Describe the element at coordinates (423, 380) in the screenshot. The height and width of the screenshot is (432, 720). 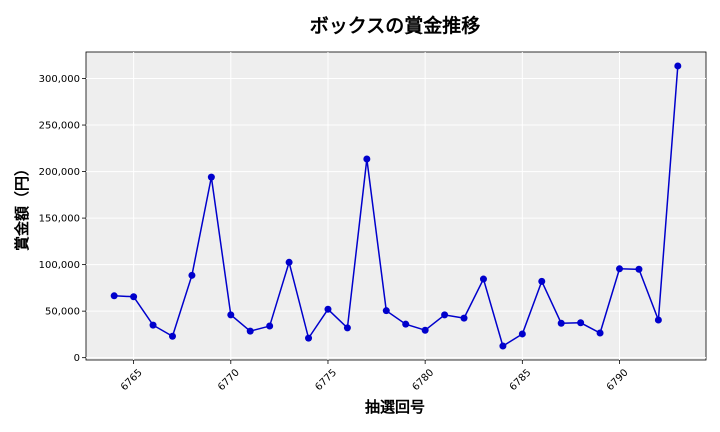
I see `x-tick-label: 6780` at that location.